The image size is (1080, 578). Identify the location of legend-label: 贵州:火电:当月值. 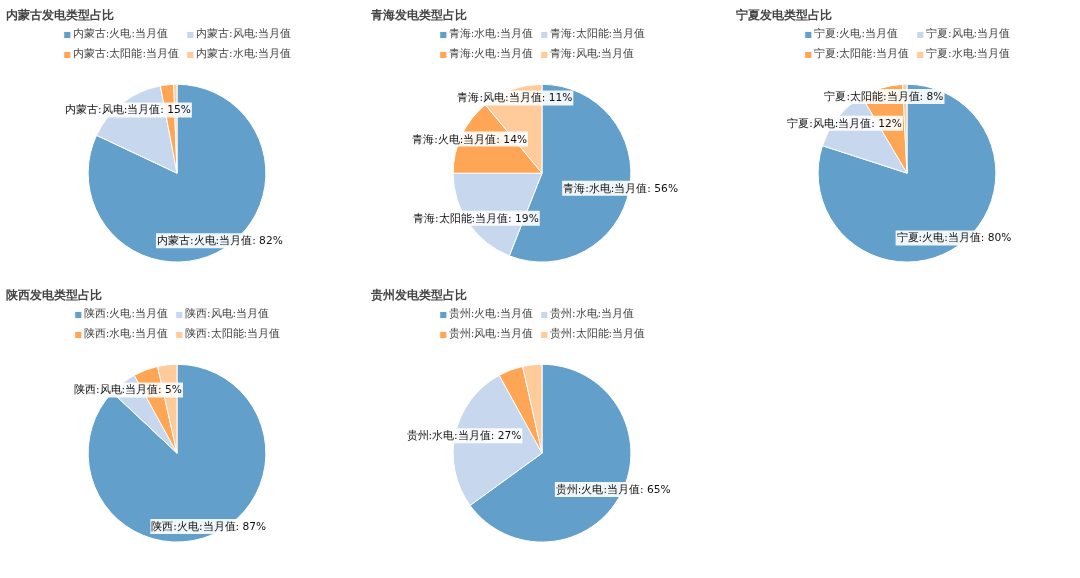
(490, 314).